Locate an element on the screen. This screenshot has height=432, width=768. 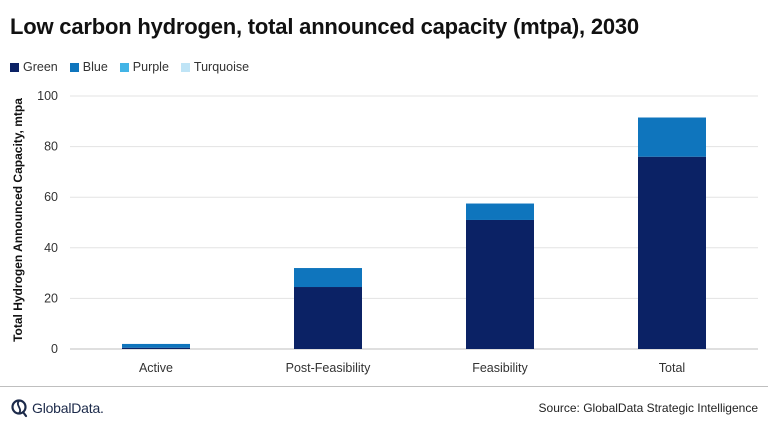
legend-item-blue: Blue is located at coordinates (88, 67).